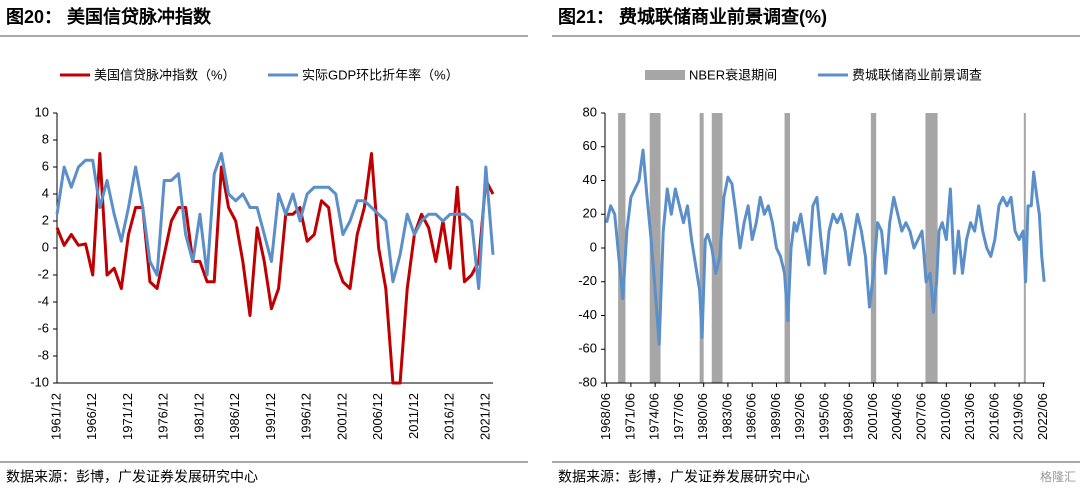  I want to click on y-tick-label: -6, so click(43, 327).